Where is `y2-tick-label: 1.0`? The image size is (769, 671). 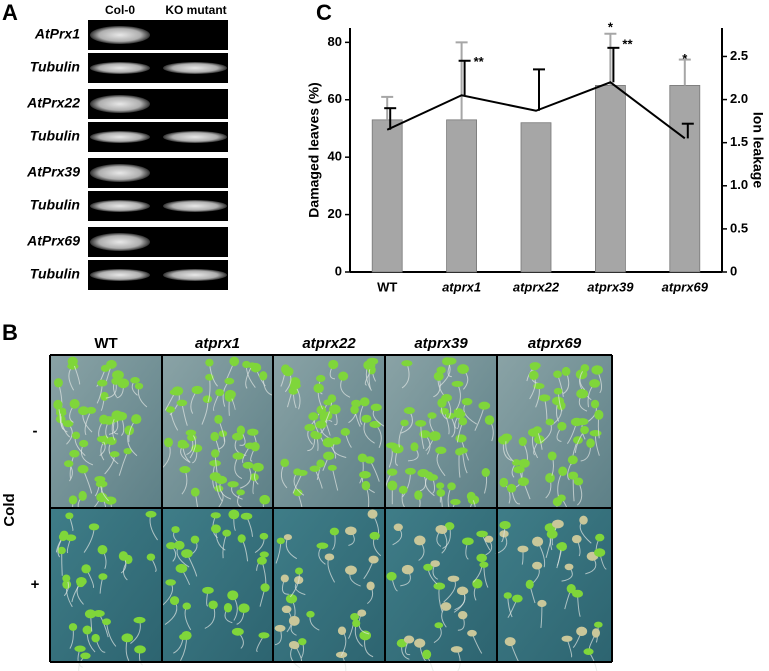 y2-tick-label: 1.0 is located at coordinates (739, 184).